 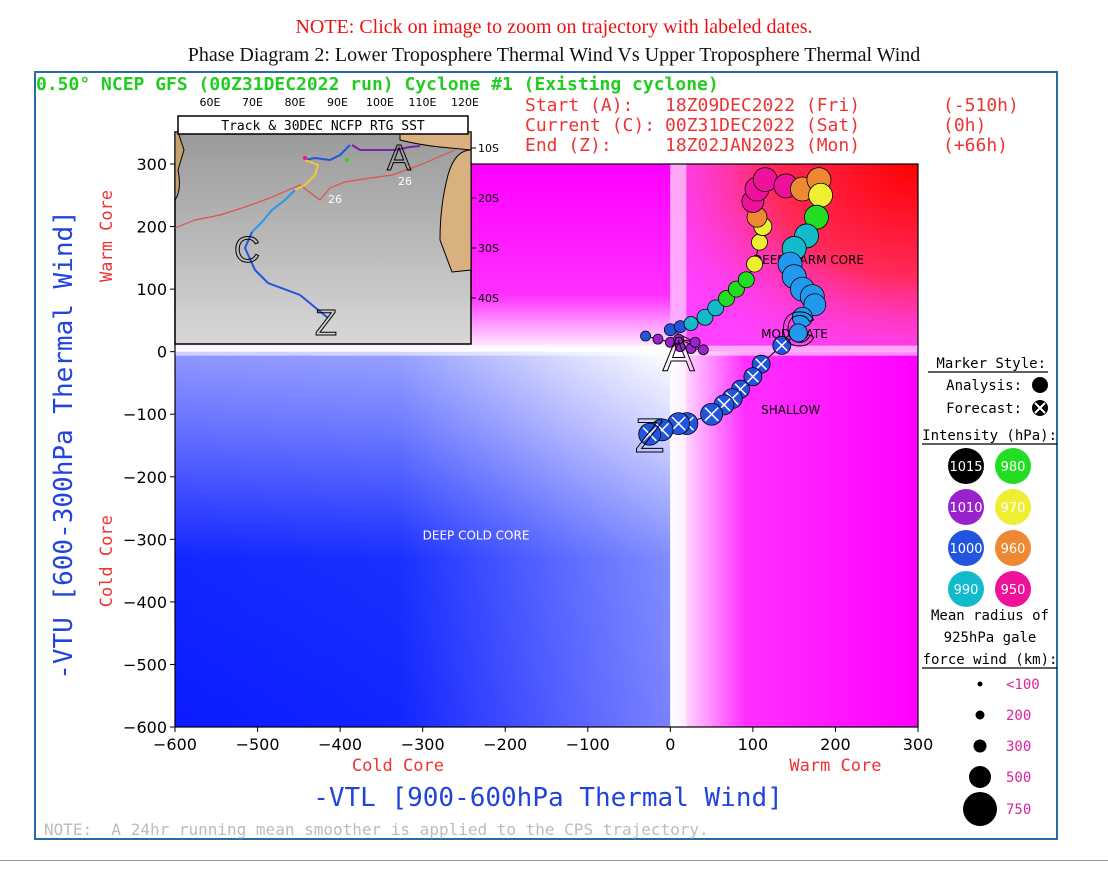 I want to click on x-tick-label: −200, so click(x=505, y=744).